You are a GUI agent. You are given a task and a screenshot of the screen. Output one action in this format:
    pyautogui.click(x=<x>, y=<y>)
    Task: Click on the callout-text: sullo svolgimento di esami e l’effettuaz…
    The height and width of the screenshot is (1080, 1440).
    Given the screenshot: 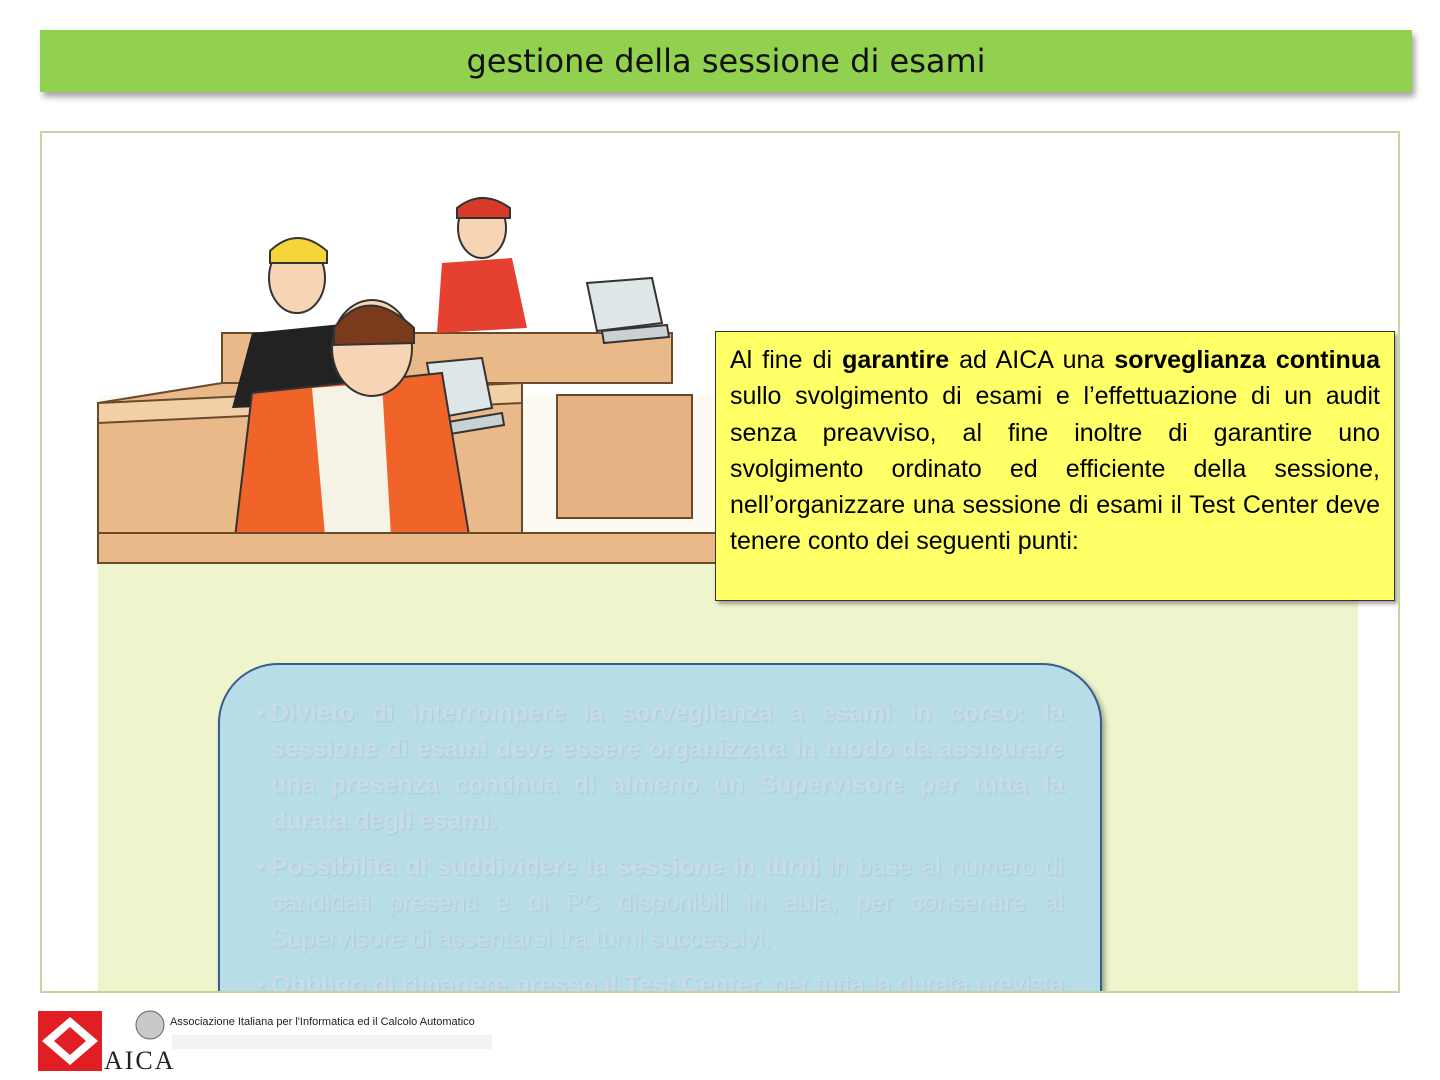 What is the action you would take?
    pyautogui.click(x=1055, y=469)
    